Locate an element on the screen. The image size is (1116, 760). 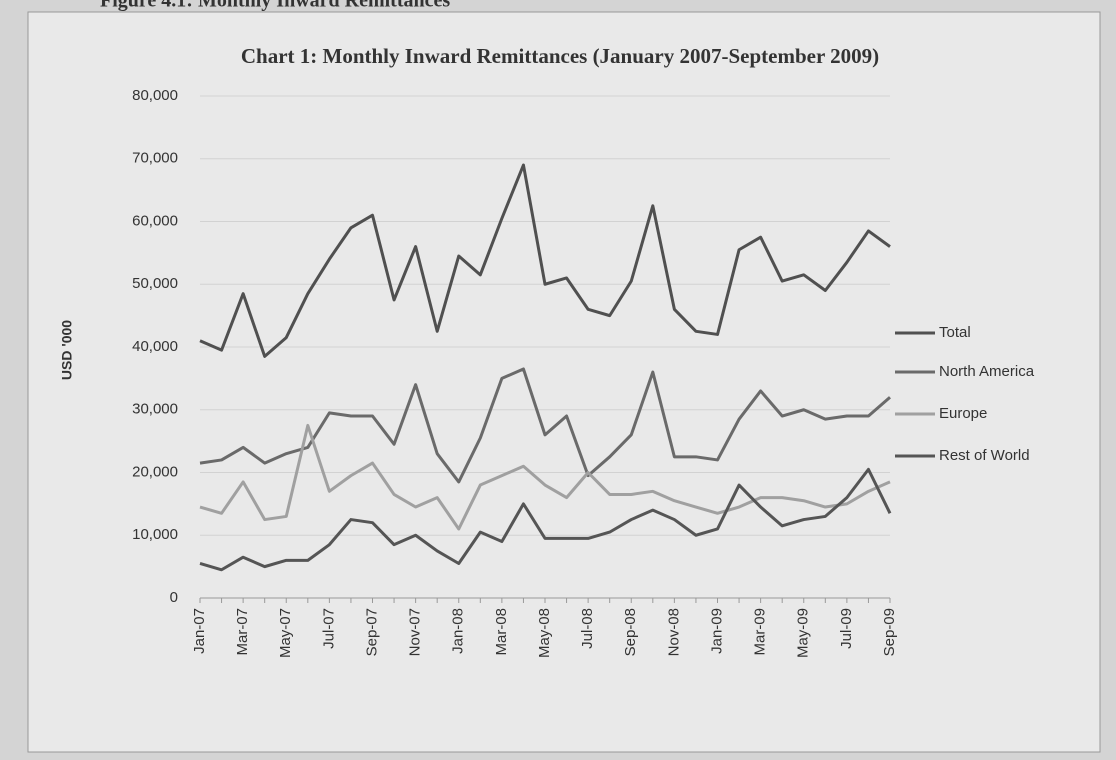
y-tick-label: 50,000 is located at coordinates (155, 283).